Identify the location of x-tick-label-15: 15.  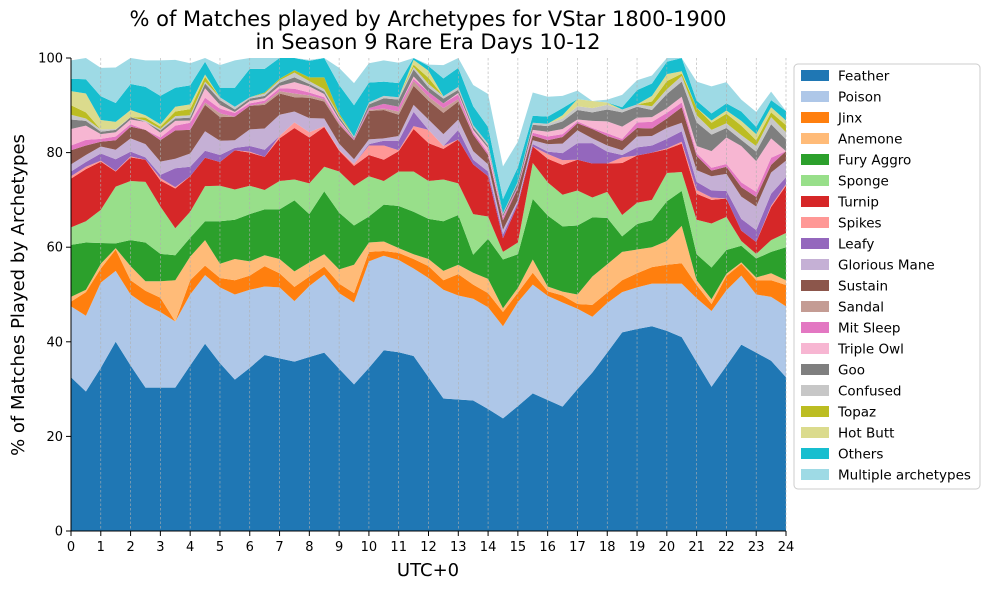
(518, 547).